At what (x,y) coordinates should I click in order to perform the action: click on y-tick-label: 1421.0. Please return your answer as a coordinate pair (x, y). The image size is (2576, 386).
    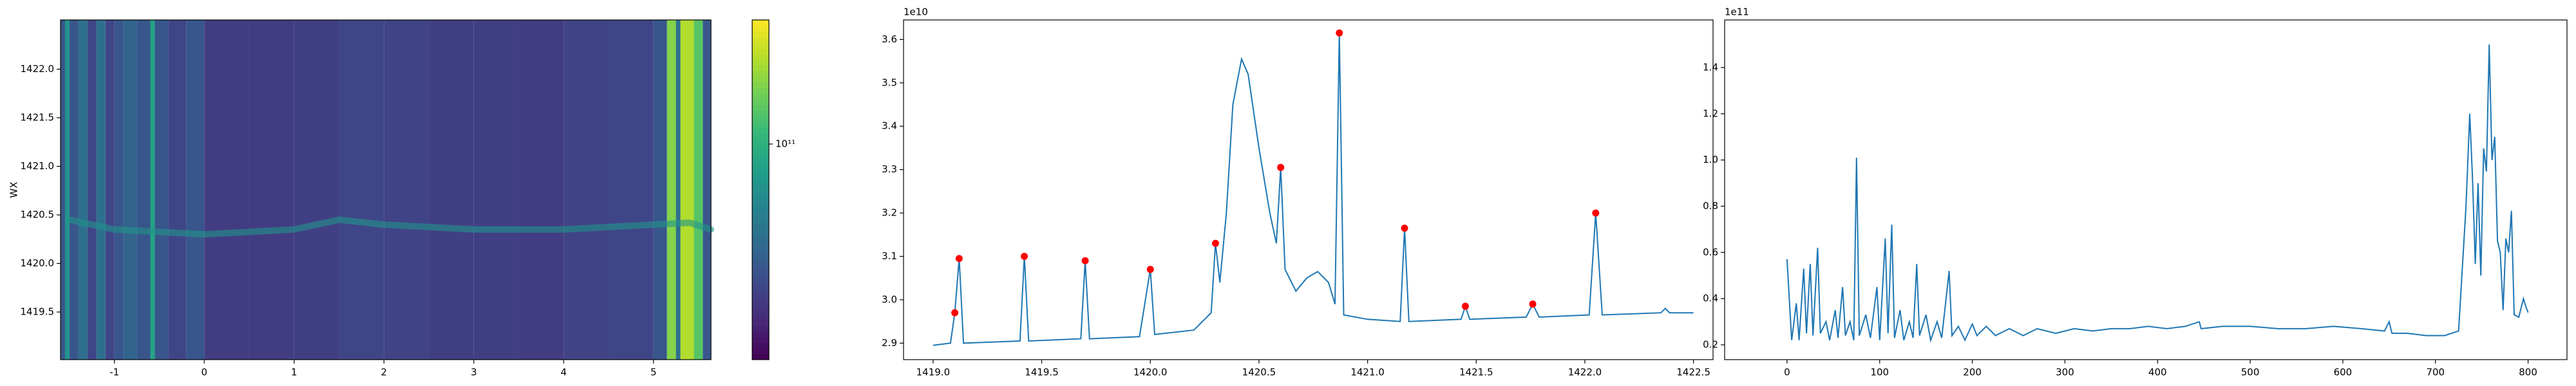
    Looking at the image, I should click on (38, 166).